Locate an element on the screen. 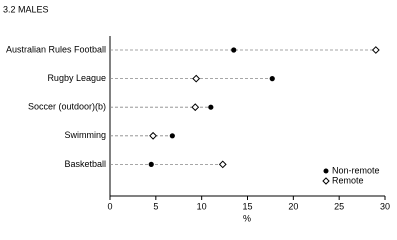  y-tick-label: Swimming is located at coordinates (85, 135).